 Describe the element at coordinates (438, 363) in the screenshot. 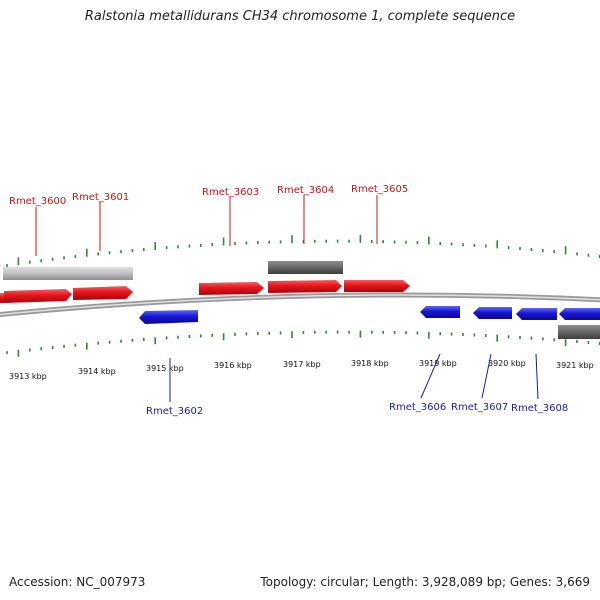

I see `kbp-label: 3919 kbp` at that location.